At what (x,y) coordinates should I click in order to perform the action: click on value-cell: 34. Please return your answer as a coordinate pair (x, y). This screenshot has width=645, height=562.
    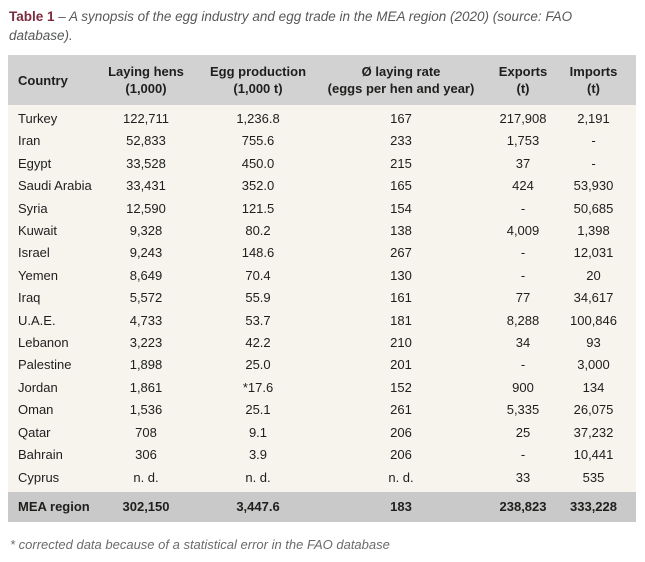
    Looking at the image, I should click on (523, 343).